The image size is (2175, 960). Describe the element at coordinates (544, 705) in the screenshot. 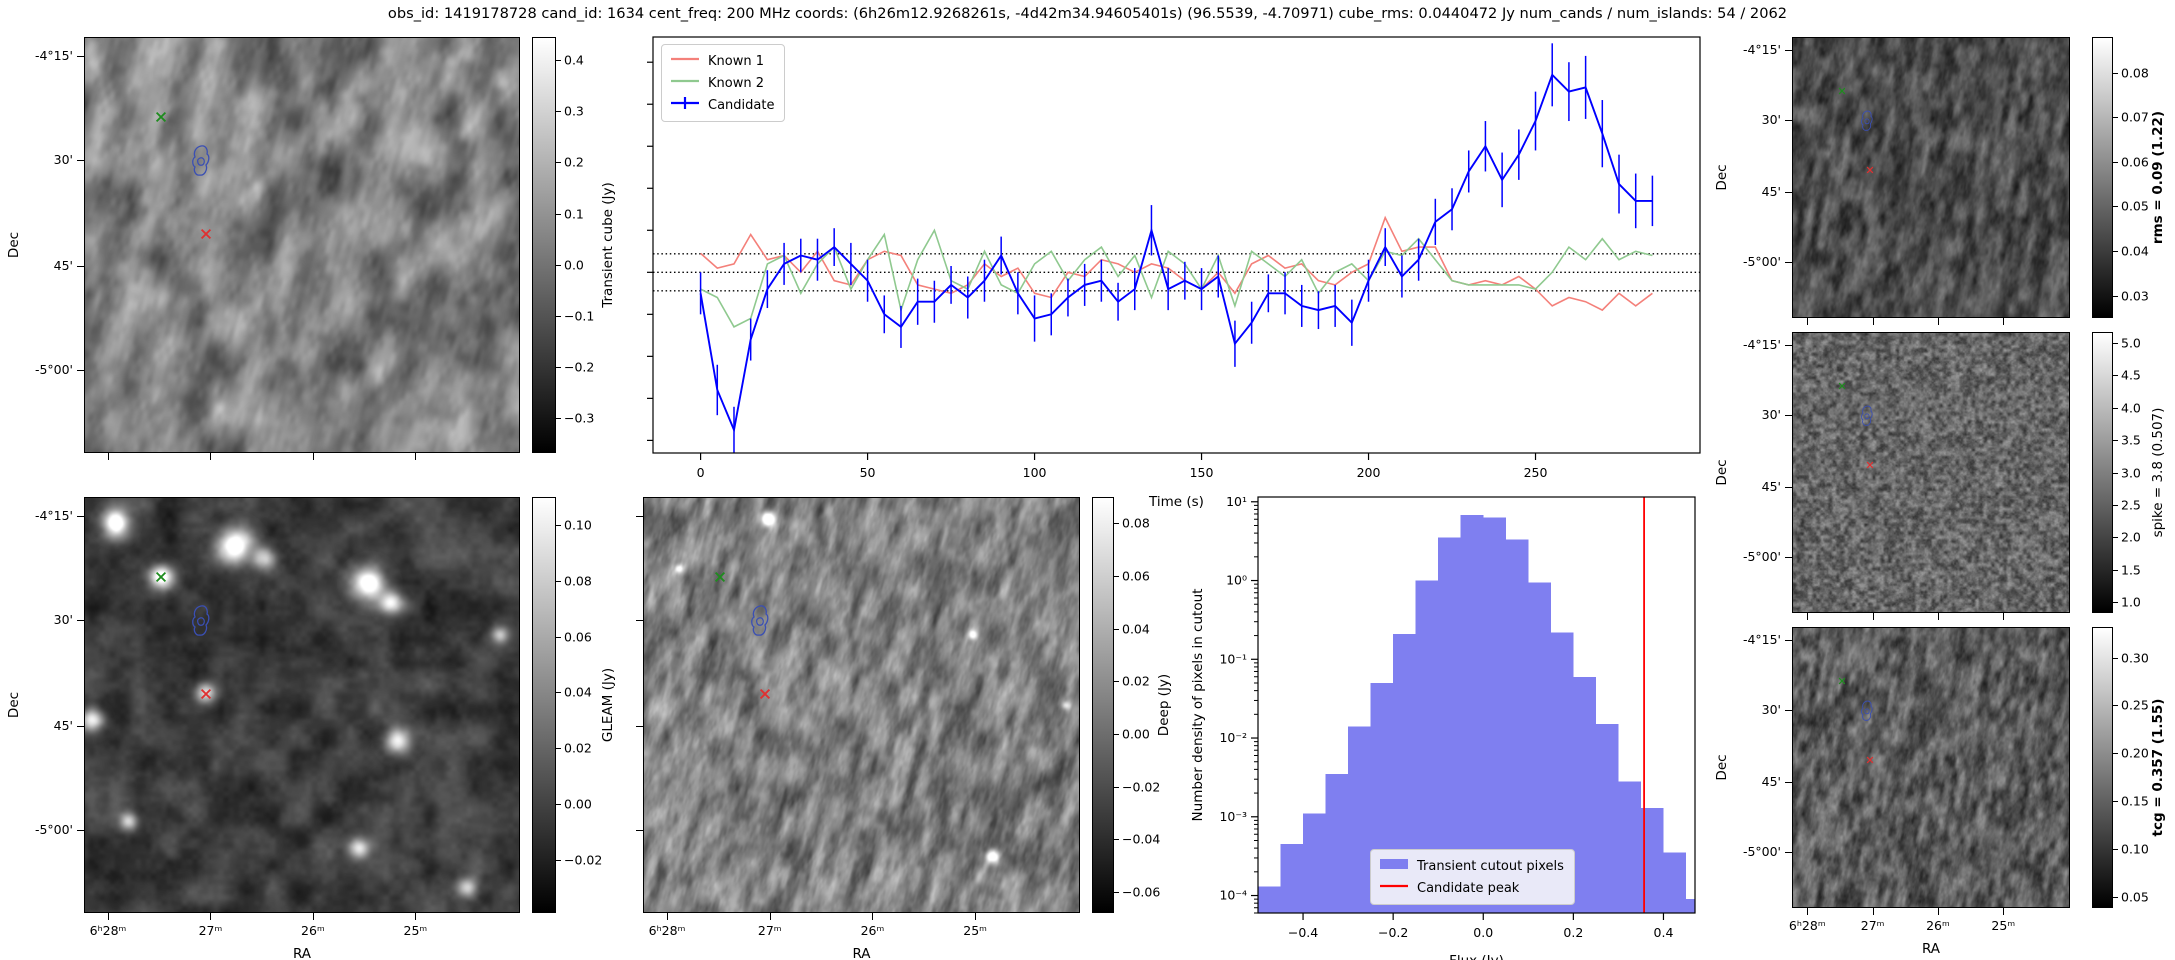

I see `gleam-colorbar-gradient` at that location.